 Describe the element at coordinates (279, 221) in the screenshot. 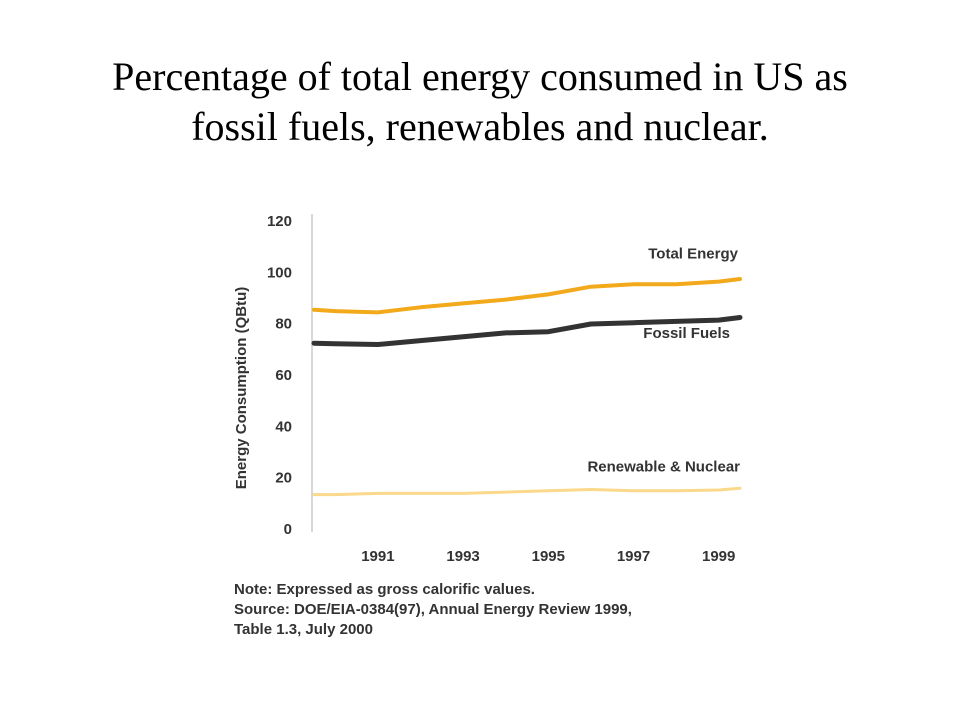

I see `y-tick-label: 120` at that location.